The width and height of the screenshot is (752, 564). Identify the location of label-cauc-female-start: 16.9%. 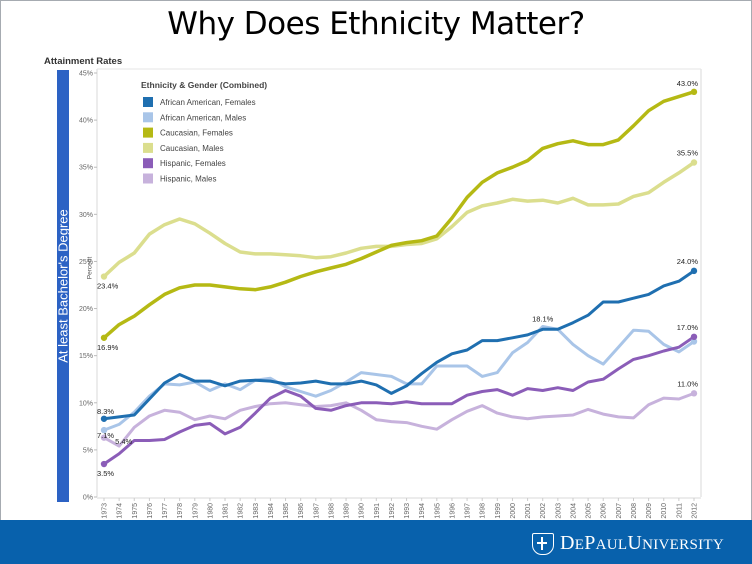
(108, 347).